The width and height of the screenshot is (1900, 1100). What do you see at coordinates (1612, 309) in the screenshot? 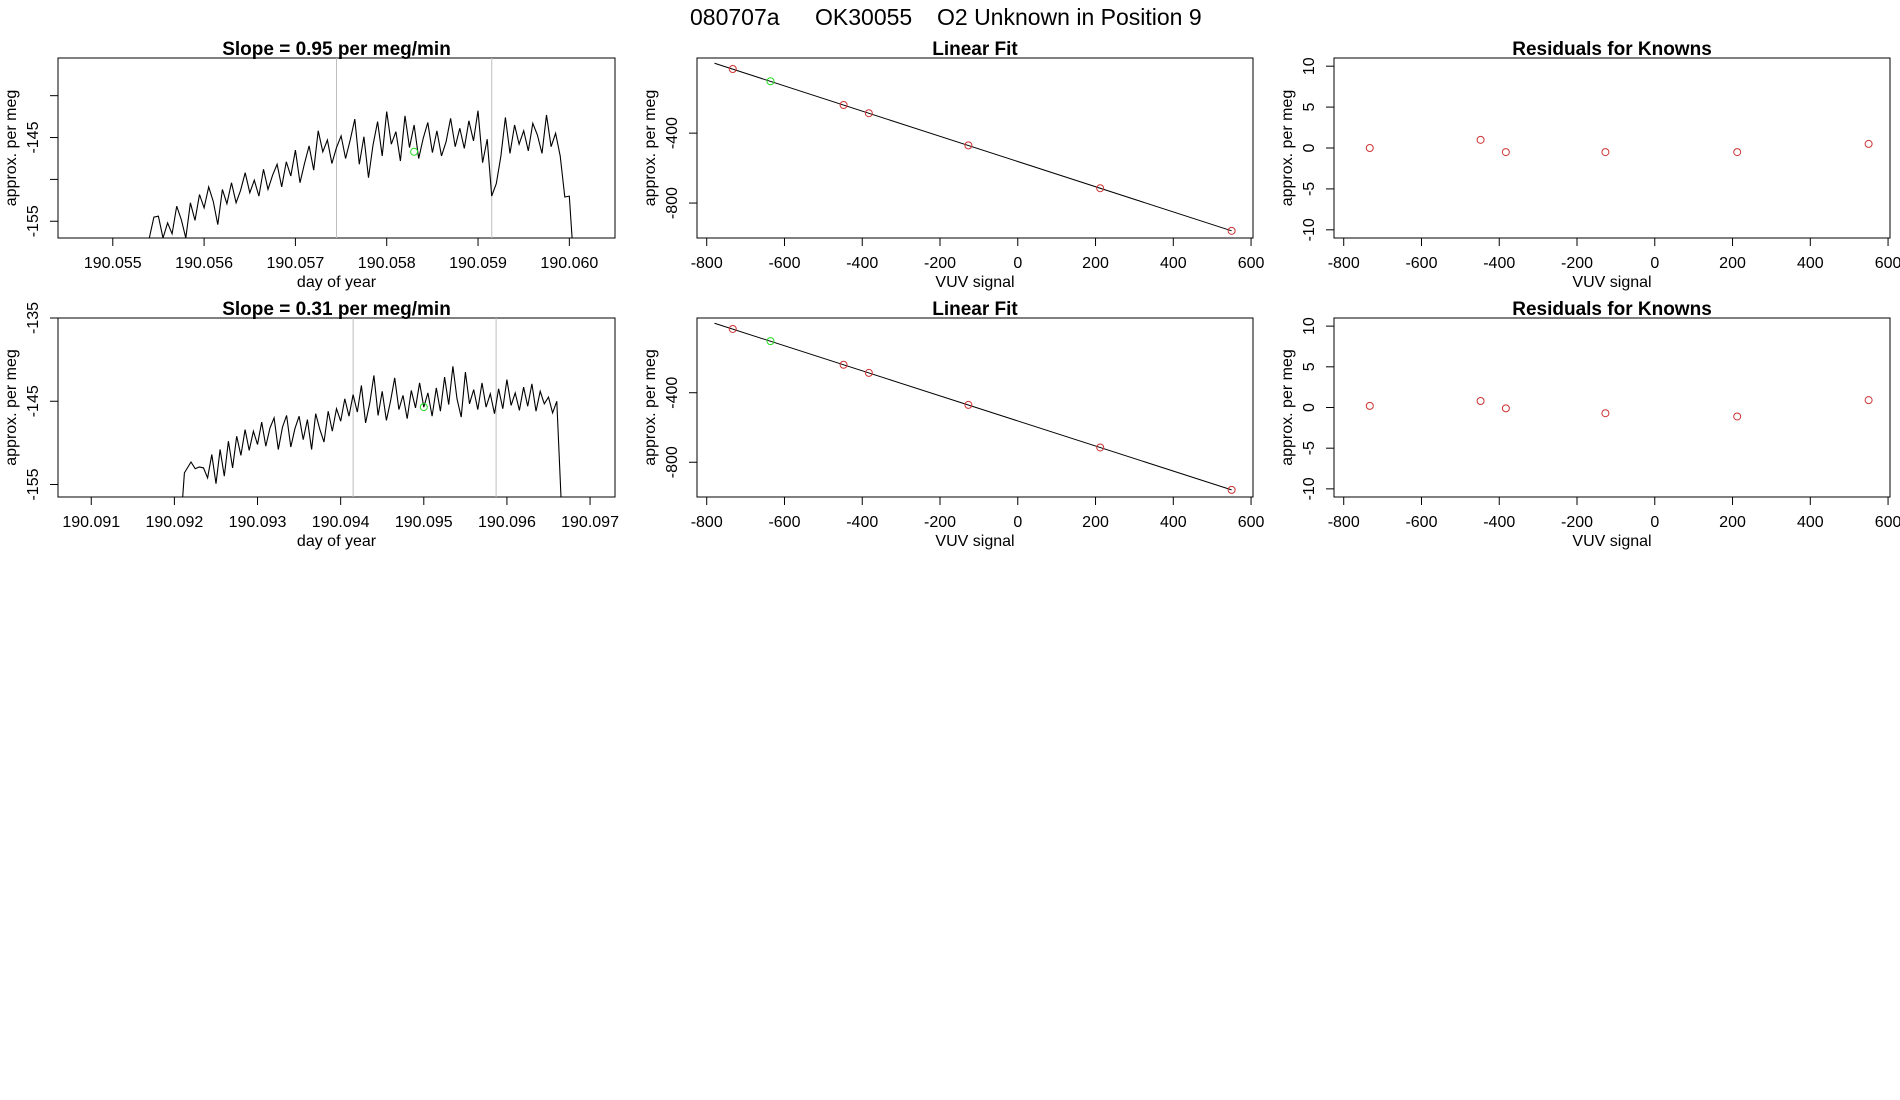
I see `panel-title: Residuals for Knowns` at bounding box center [1612, 309].